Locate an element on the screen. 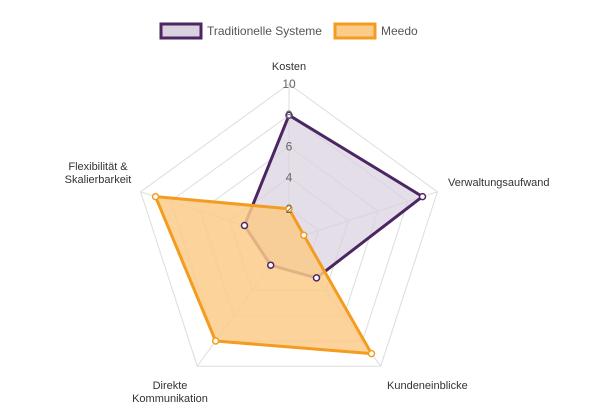 This screenshot has width=597, height=419. legend-item-meedo: Meedo is located at coordinates (375, 31).